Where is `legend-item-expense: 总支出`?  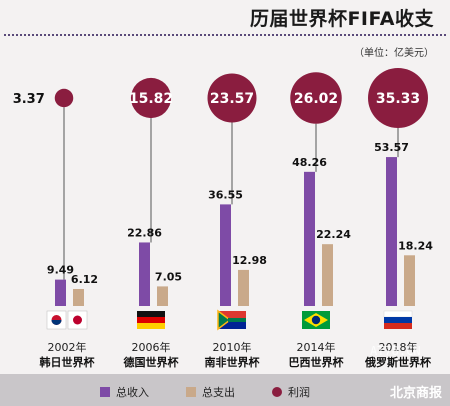
legend-item-expense: 总支出 is located at coordinates (210, 392).